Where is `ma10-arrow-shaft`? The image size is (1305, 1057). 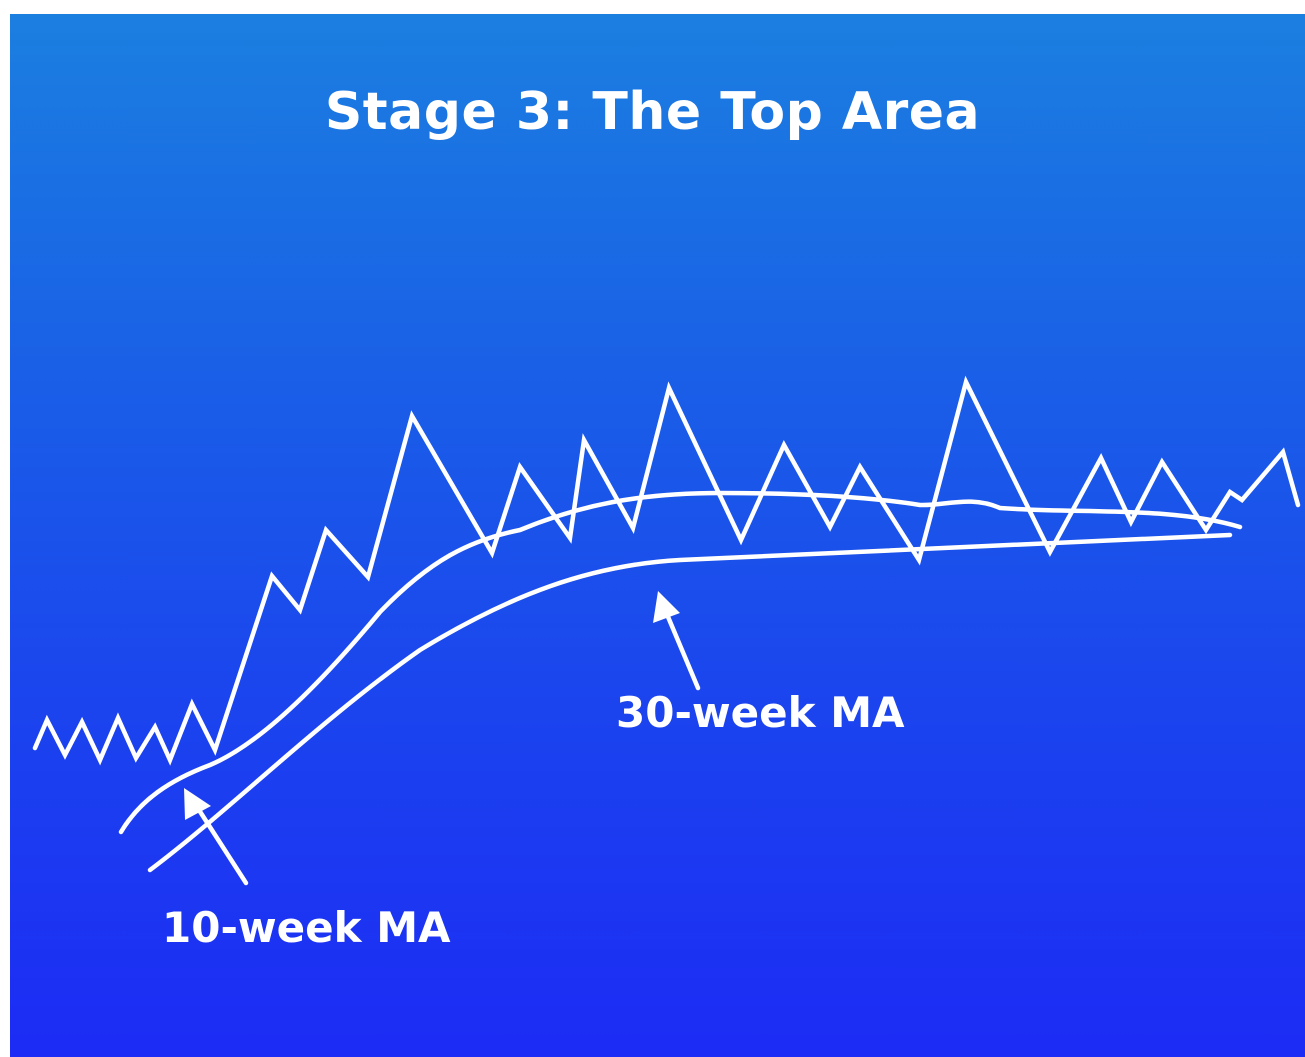
ma10-arrow-shaft is located at coordinates (222, 846).